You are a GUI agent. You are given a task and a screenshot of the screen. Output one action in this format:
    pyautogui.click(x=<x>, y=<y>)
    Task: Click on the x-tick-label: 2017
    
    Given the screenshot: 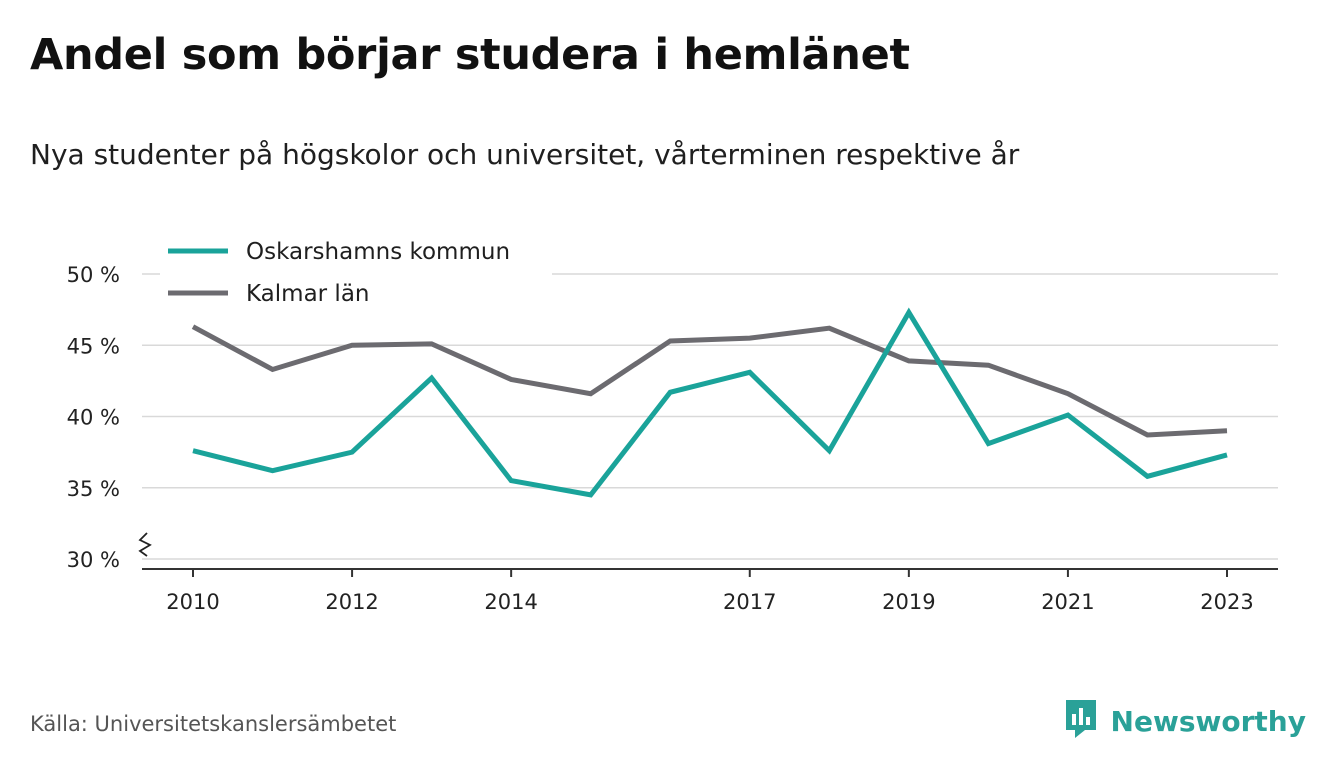 What is the action you would take?
    pyautogui.click(x=749, y=602)
    